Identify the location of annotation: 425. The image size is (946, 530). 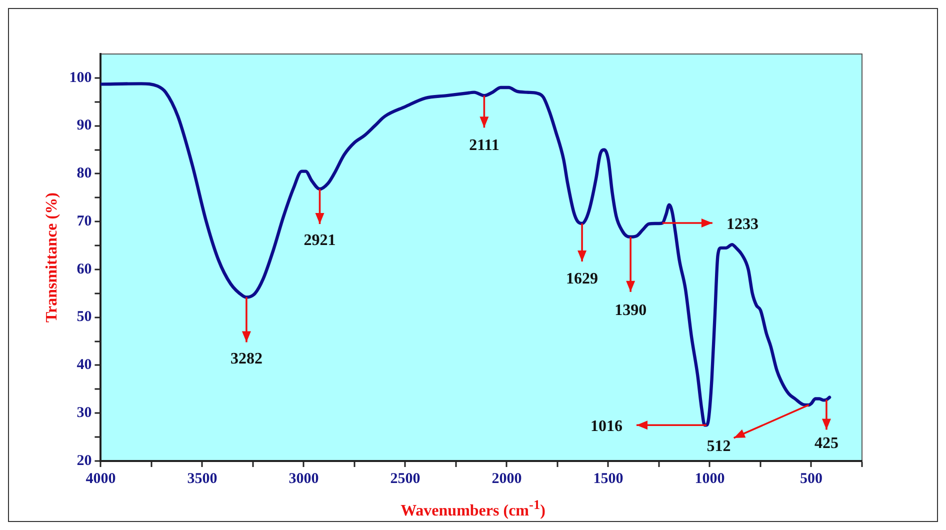
(826, 443).